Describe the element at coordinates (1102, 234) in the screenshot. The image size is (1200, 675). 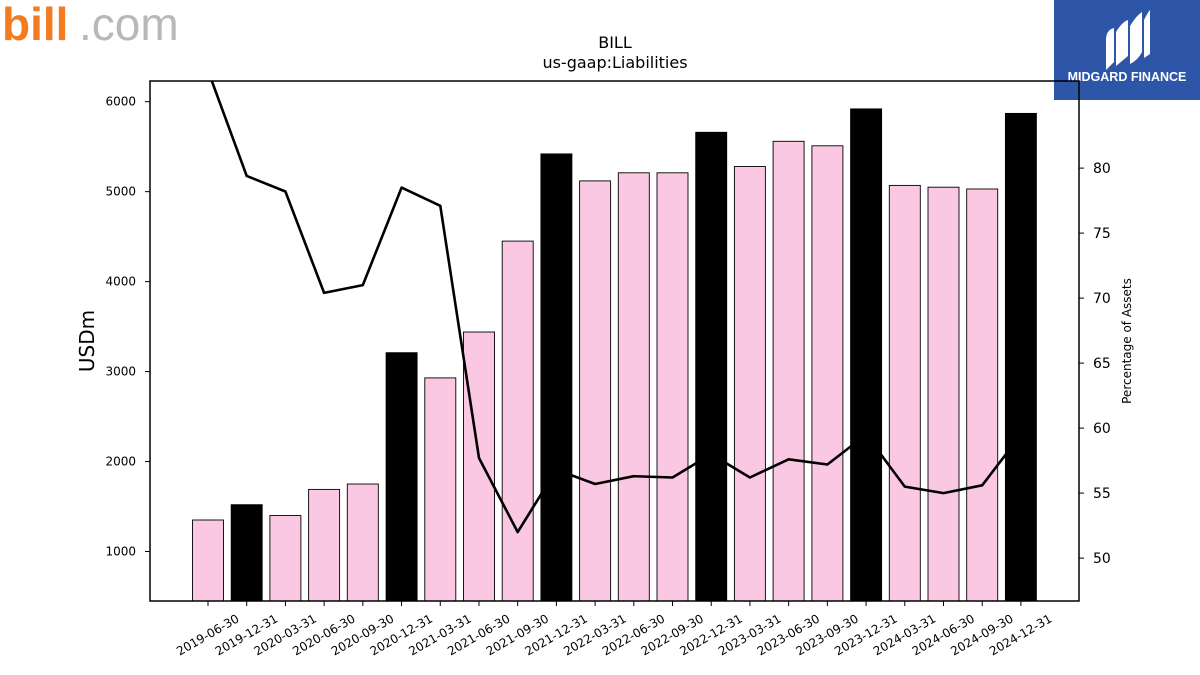
I see `y2-tick-label: 75` at that location.